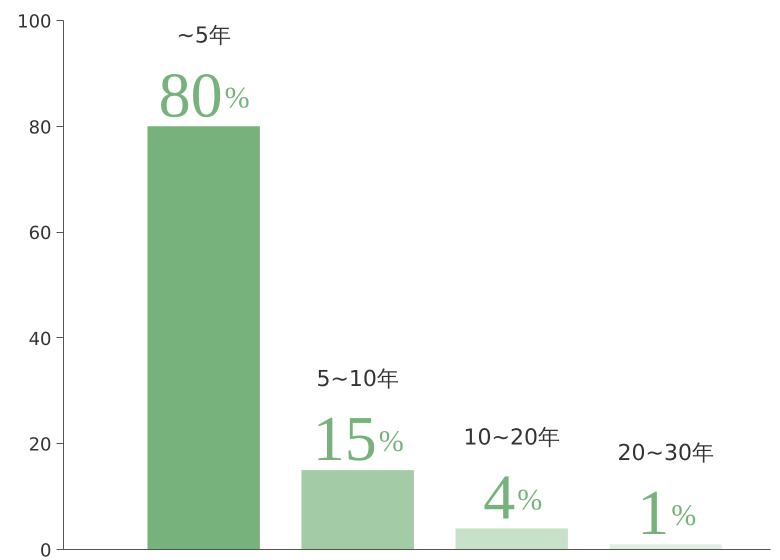  Describe the element at coordinates (512, 437) in the screenshot. I see `x-tick-label: 10~20年` at that location.